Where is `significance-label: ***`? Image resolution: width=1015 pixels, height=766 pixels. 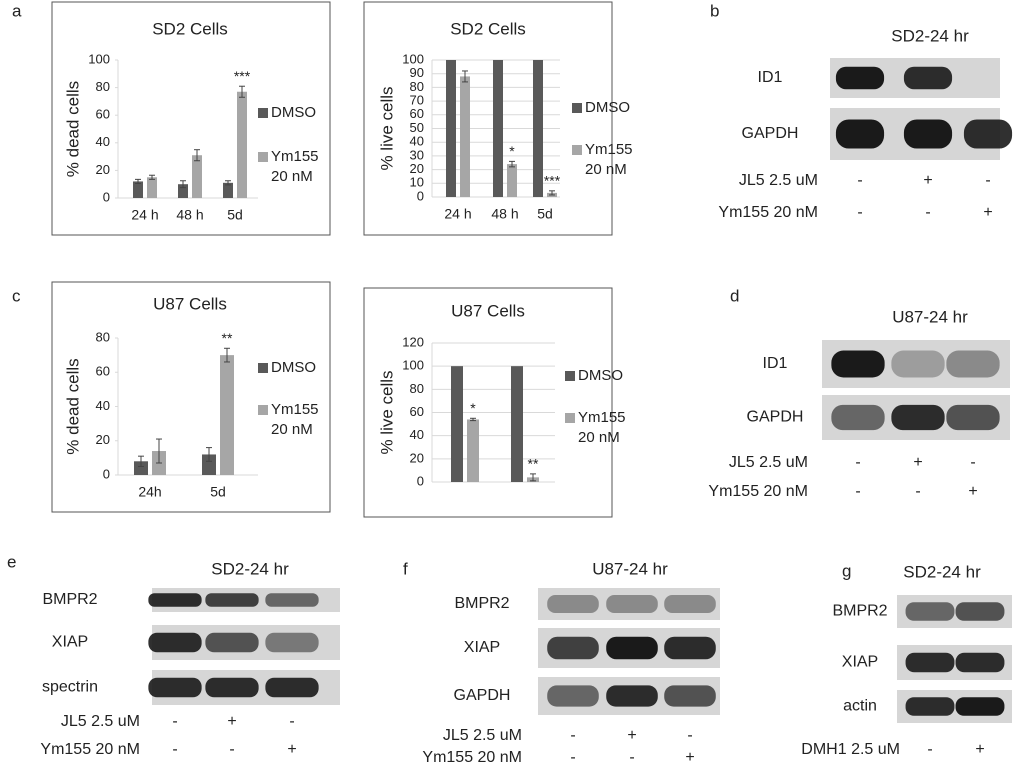 significance-label: *** is located at coordinates (552, 181).